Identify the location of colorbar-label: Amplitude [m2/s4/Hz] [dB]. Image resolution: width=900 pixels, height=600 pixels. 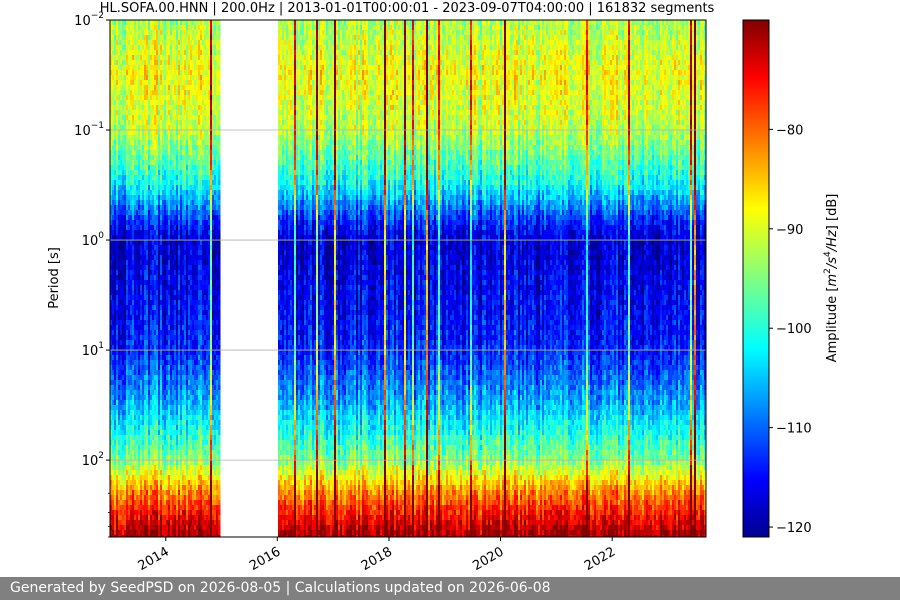
(831, 278).